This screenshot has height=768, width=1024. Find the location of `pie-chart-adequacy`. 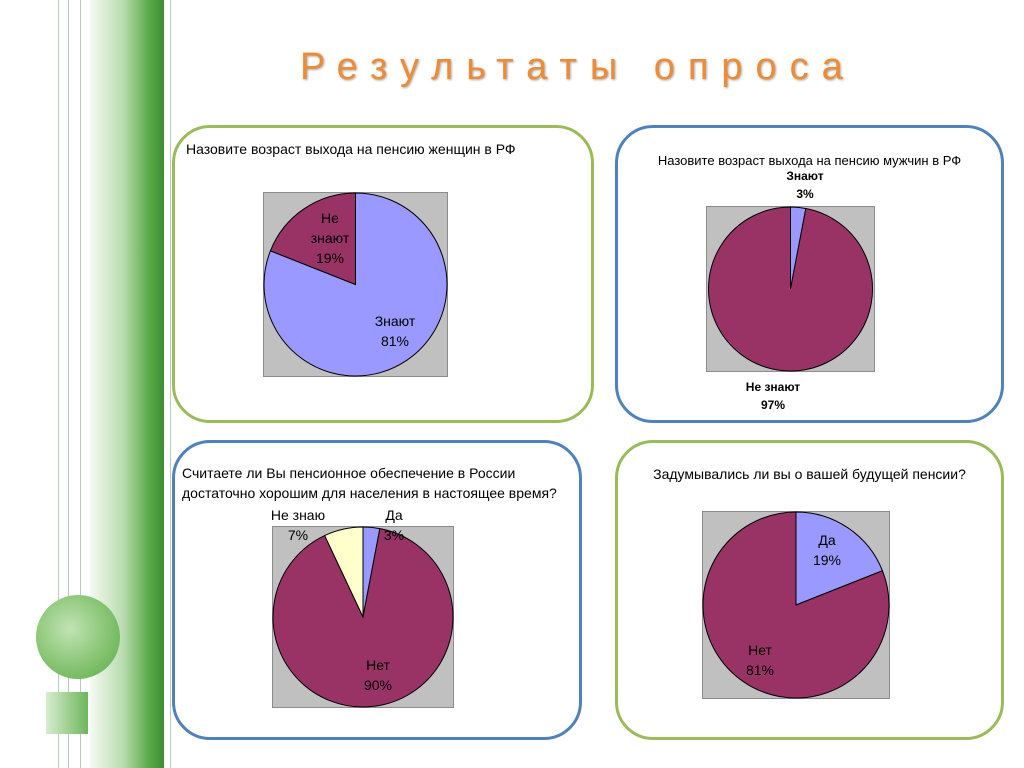

pie-chart-adequacy is located at coordinates (363, 617).